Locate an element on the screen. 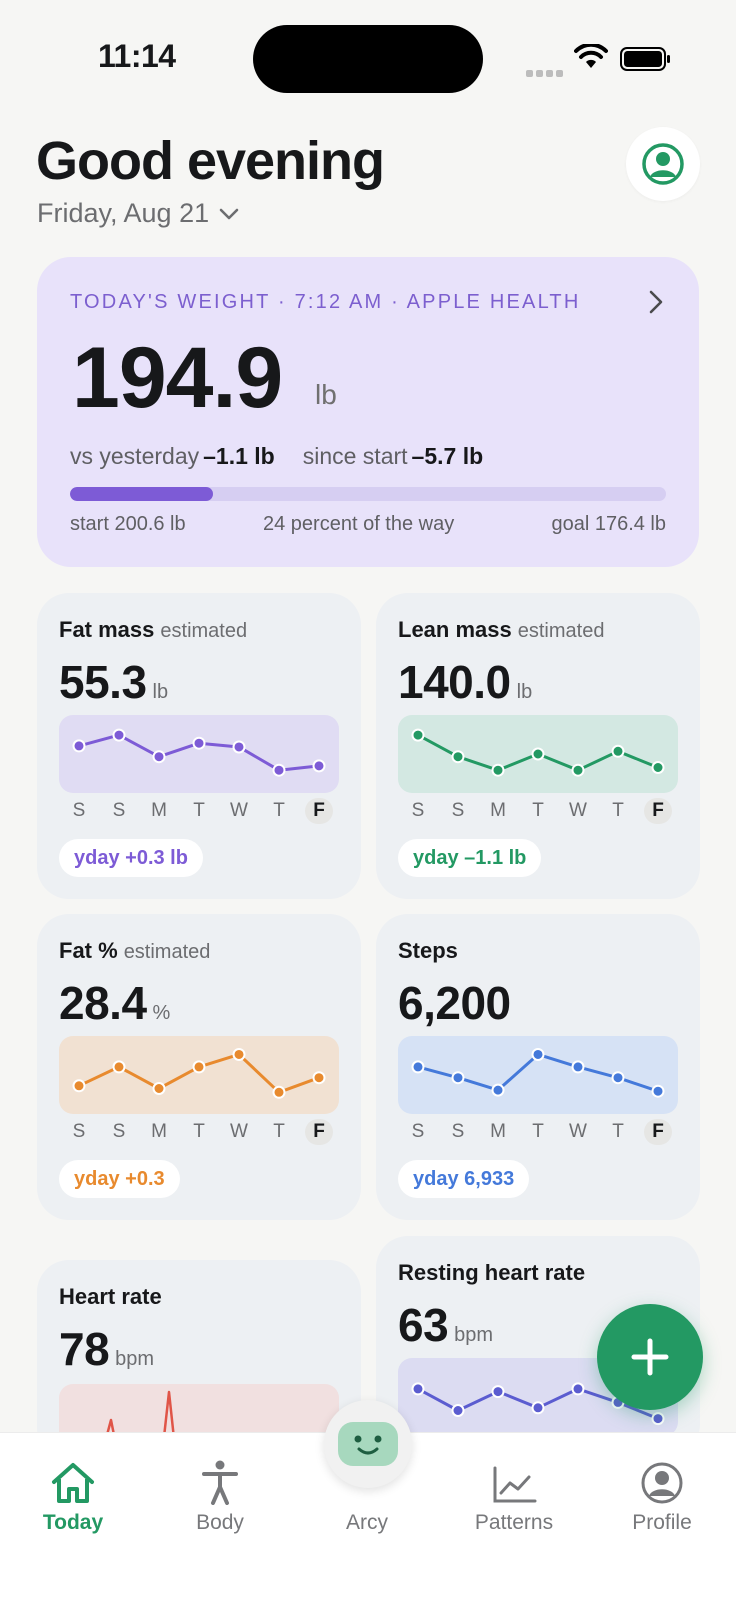 This screenshot has height=1600, width=736. weight-value: 194.9 is located at coordinates (177, 378).